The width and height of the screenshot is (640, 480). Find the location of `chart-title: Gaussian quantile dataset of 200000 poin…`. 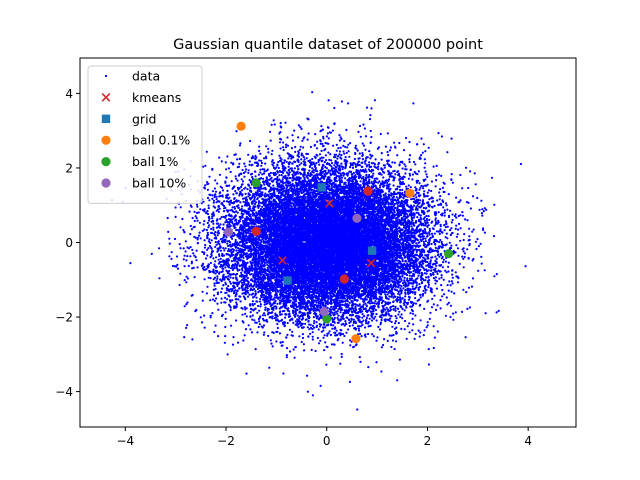

chart-title: Gaussian quantile dataset of 200000 poin… is located at coordinates (328, 45).